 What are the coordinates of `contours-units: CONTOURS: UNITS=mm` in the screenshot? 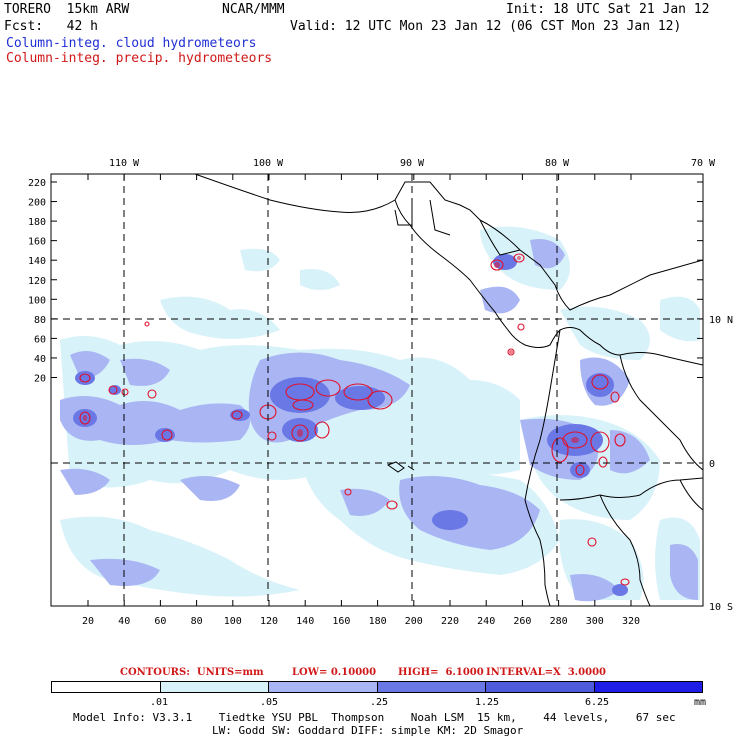 It's located at (192, 672).